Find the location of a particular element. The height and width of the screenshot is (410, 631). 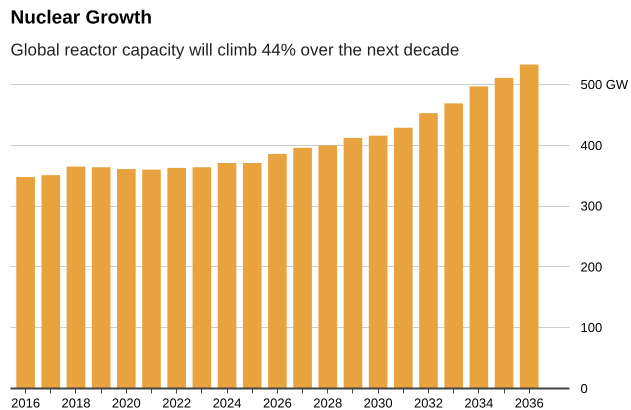

chart-subtitle: Global reactor capacity will climb 44% over the next decade is located at coordinates (235, 50).